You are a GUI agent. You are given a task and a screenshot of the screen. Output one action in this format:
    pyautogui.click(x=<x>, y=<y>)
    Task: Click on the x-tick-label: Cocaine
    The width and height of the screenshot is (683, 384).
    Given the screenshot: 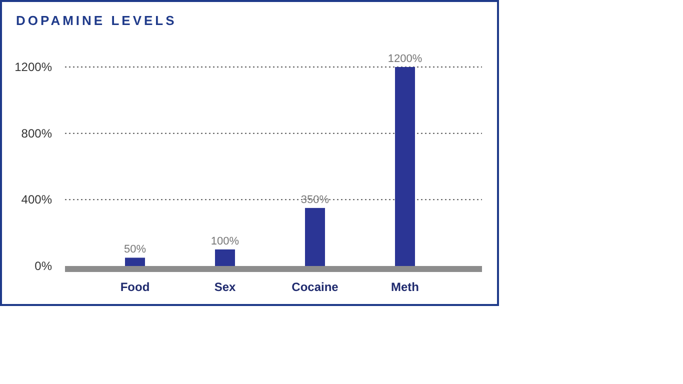 What is the action you would take?
    pyautogui.click(x=315, y=287)
    